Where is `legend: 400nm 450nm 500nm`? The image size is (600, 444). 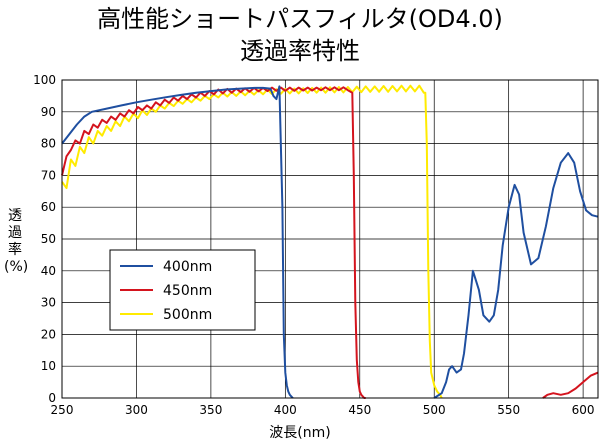 legend: 400nm 450nm 500nm is located at coordinates (182, 290).